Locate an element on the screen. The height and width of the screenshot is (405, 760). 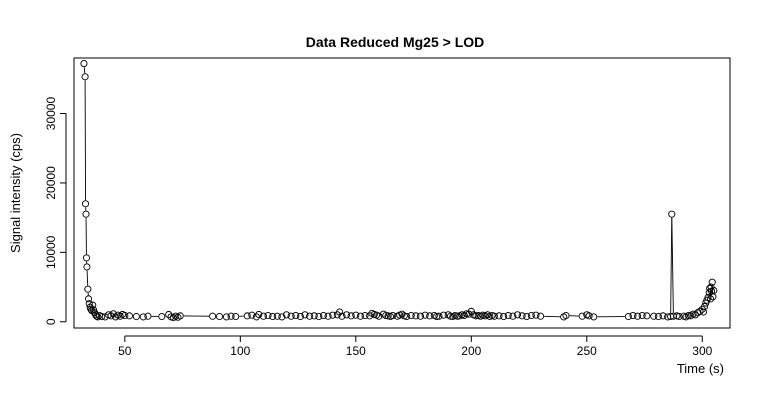
x-tick-label: 100 is located at coordinates (240, 351).